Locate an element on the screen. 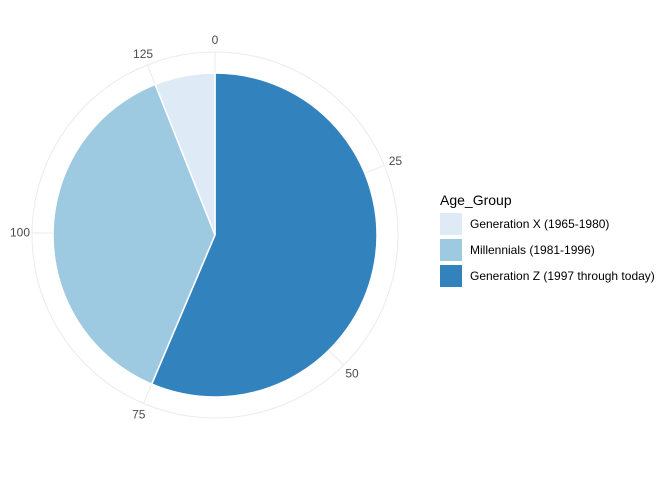 This screenshot has width=672, height=480. legend-title: Age_Group is located at coordinates (476, 200).